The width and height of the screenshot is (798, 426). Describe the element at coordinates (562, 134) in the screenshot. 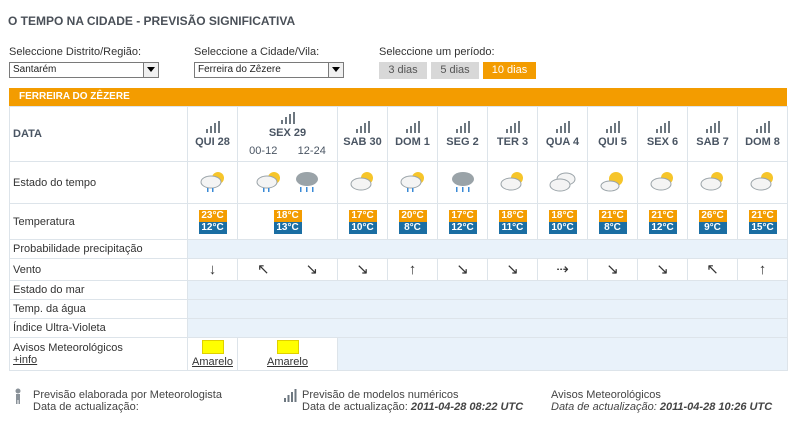

I see `day-header: QUA 4` at that location.